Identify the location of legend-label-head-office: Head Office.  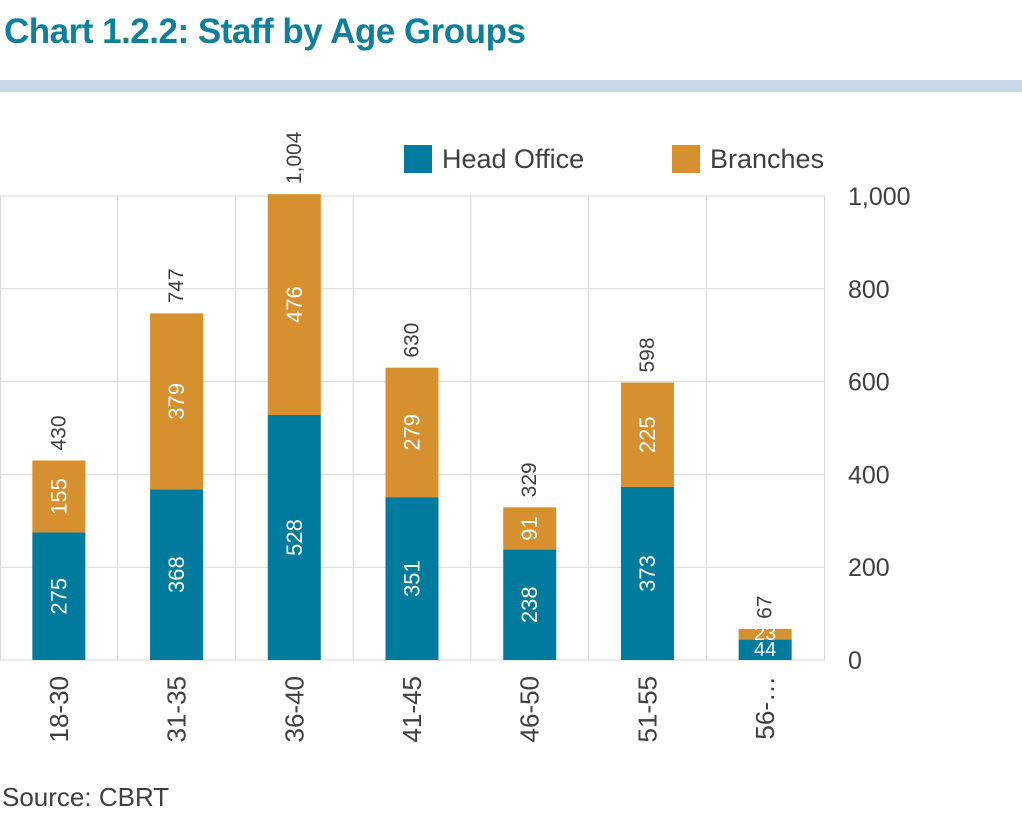
(513, 159).